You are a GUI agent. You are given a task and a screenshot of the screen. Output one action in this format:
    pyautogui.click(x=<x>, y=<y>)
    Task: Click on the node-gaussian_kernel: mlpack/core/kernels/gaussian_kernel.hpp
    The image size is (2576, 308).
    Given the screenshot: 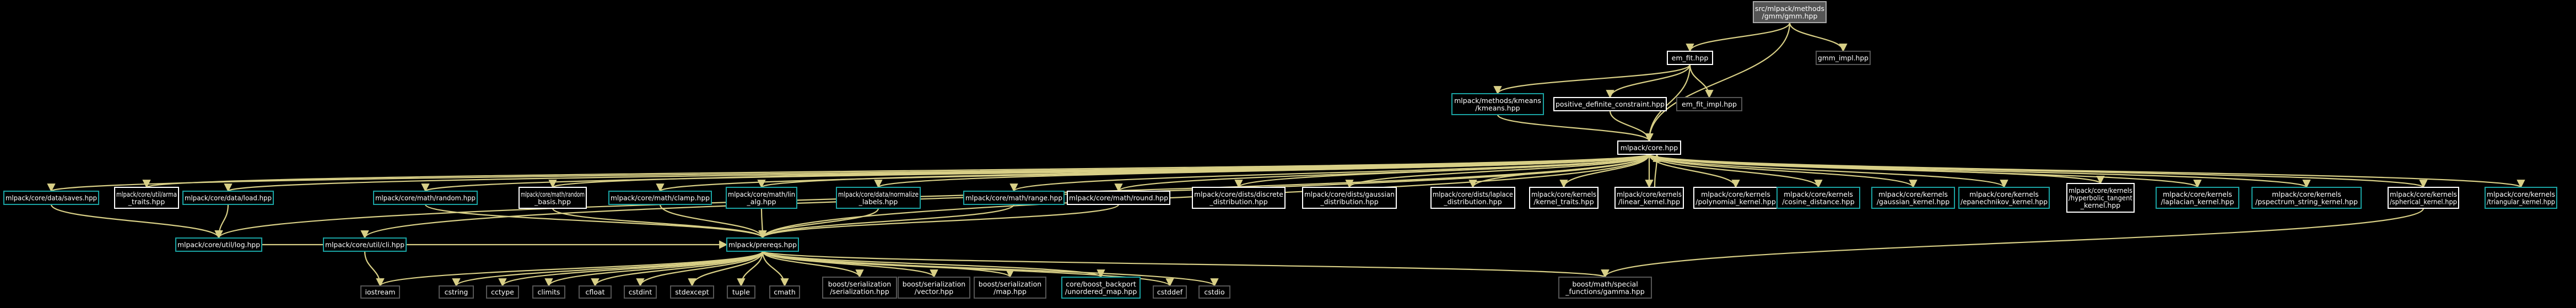 What is the action you would take?
    pyautogui.click(x=1913, y=198)
    